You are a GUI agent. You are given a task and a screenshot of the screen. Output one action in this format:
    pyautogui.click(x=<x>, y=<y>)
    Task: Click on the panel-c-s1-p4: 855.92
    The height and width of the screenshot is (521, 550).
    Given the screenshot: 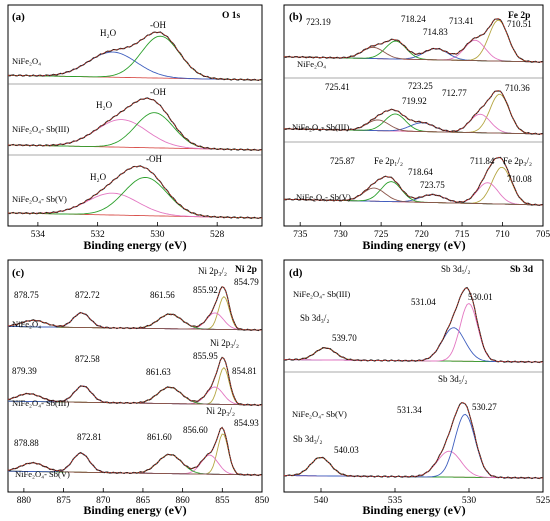 What is the action you would take?
    pyautogui.click(x=205, y=290)
    